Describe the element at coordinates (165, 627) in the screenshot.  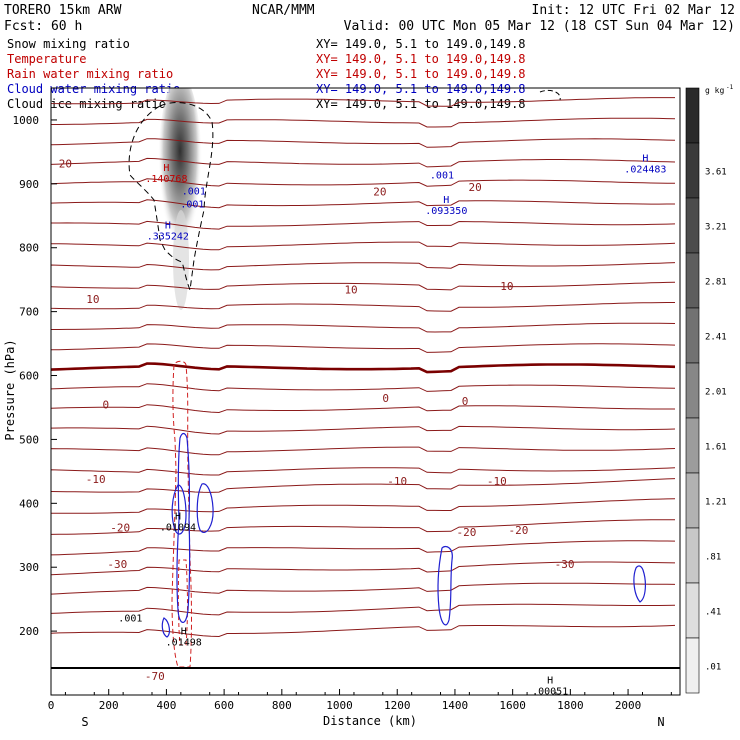
I see `cloud-water-contour-lower-left` at that location.